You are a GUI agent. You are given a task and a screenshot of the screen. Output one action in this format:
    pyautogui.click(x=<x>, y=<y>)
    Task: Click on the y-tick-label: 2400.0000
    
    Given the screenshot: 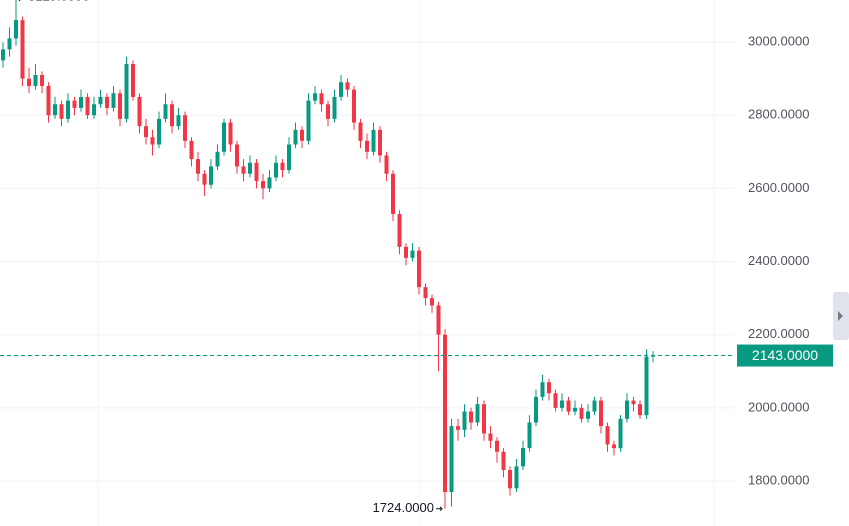 What is the action you would take?
    pyautogui.click(x=778, y=260)
    